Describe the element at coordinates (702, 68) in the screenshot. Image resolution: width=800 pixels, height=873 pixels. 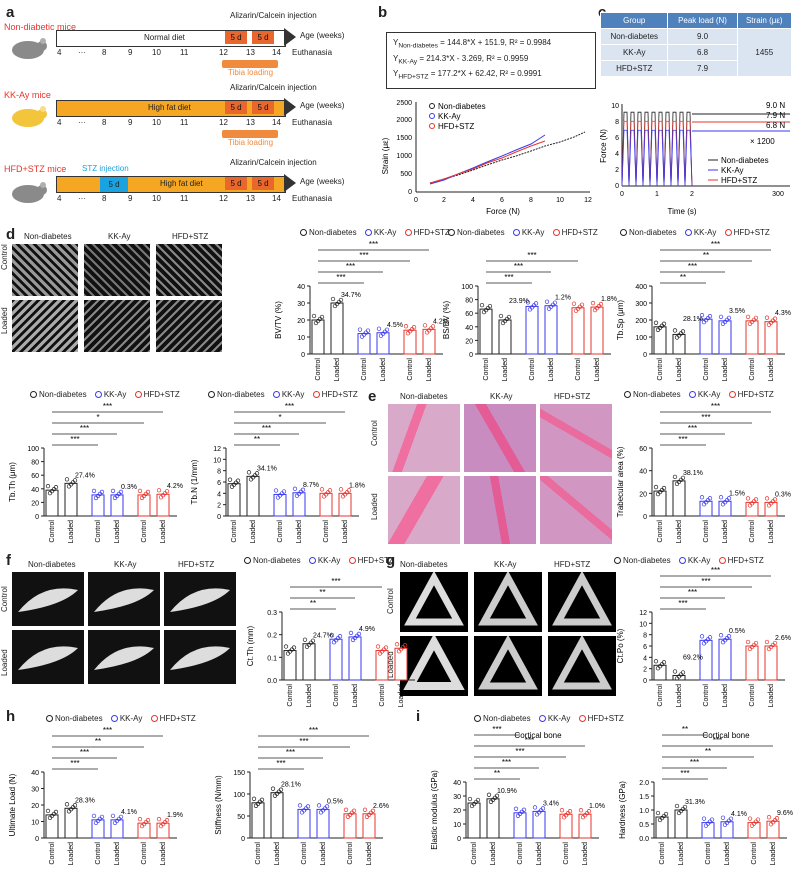
I see `table-cell: 7.9` at that location.